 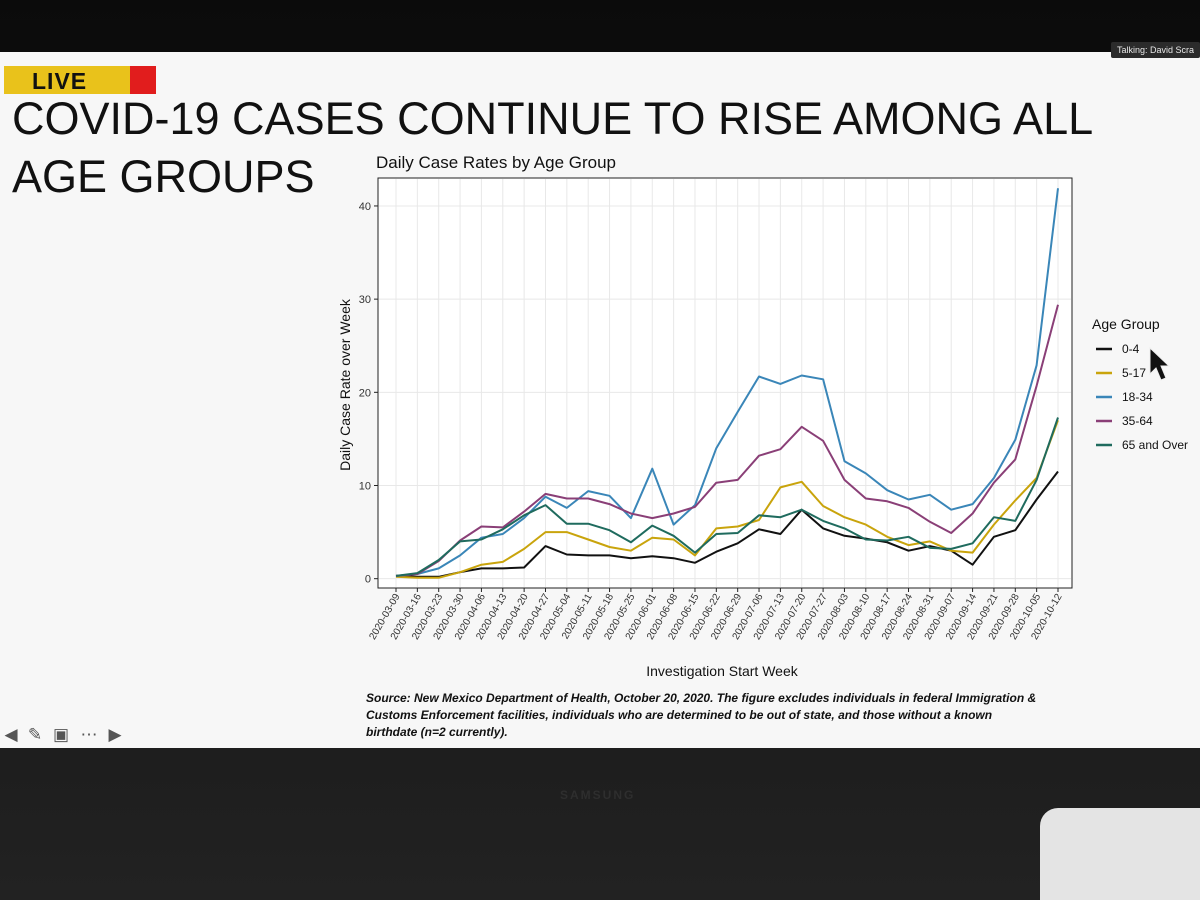 What do you see at coordinates (1126, 324) in the screenshot?
I see `legend-title: Age Group` at bounding box center [1126, 324].